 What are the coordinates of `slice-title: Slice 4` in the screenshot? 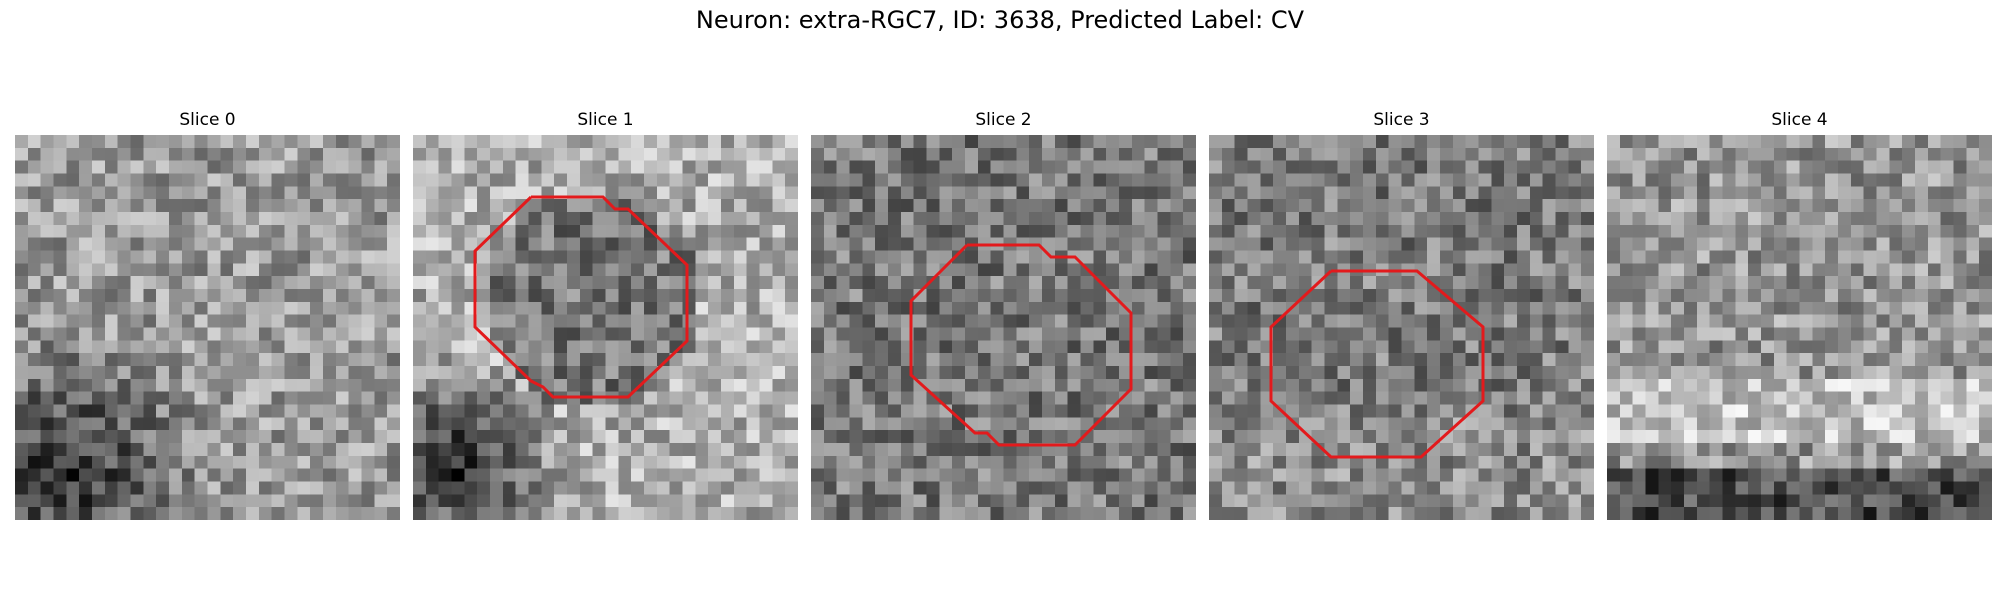 It's located at (1799, 120).